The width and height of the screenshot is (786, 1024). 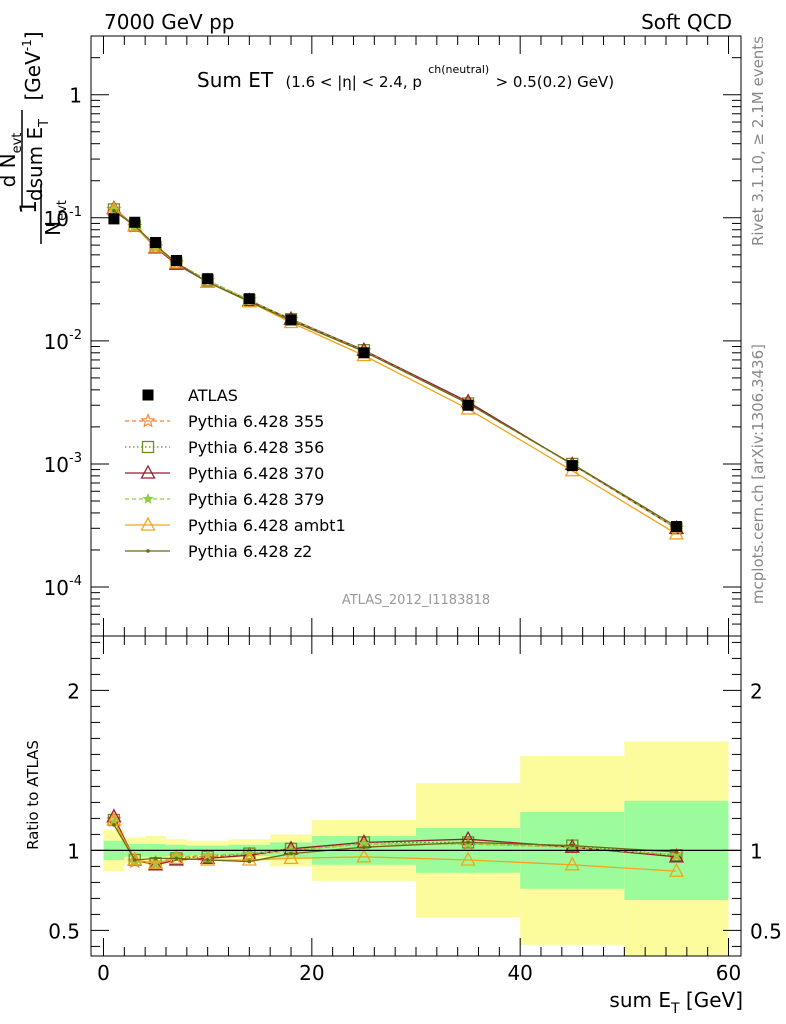 What do you see at coordinates (73, 691) in the screenshot?
I see `ratio-y-tick-label: 2` at bounding box center [73, 691].